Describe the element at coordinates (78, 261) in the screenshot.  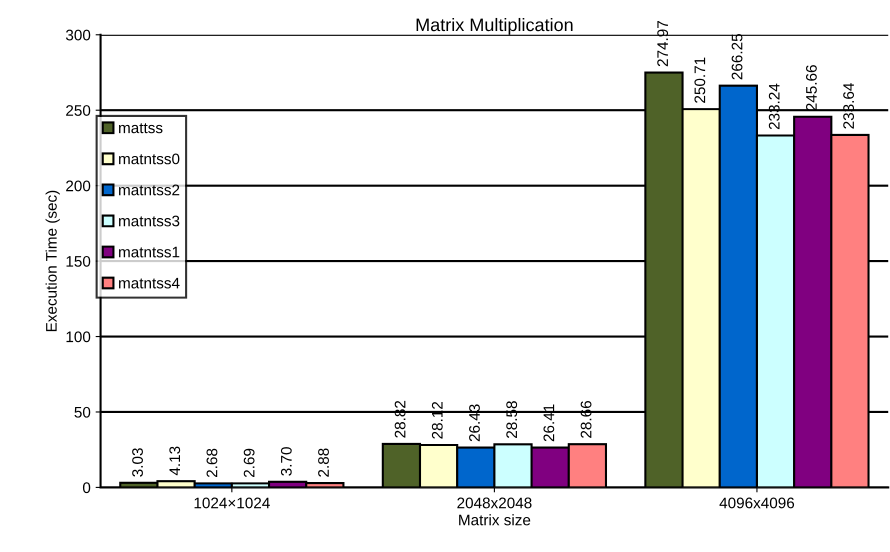
I see `y-tick-label: 150` at that location.